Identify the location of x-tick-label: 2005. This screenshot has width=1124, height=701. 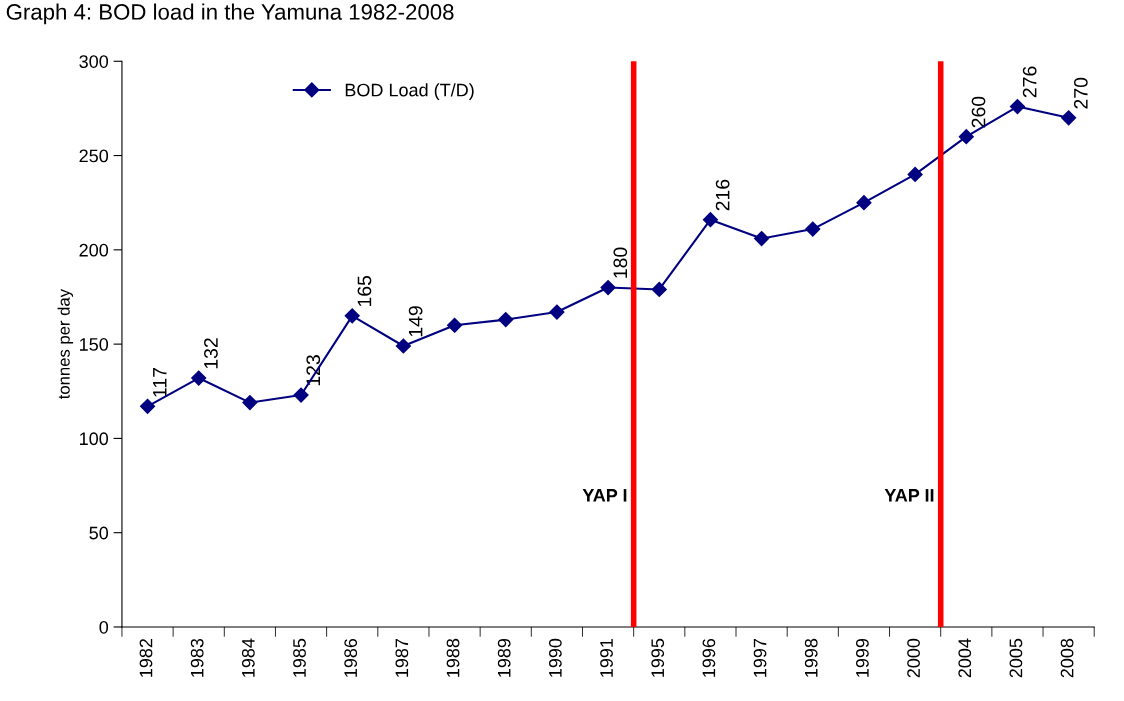
(1016, 658).